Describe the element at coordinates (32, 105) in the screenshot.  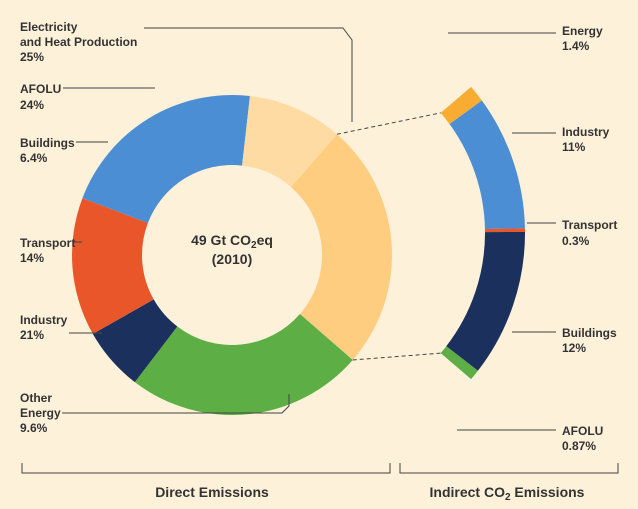
I see `label-afolu-value: 24%` at that location.